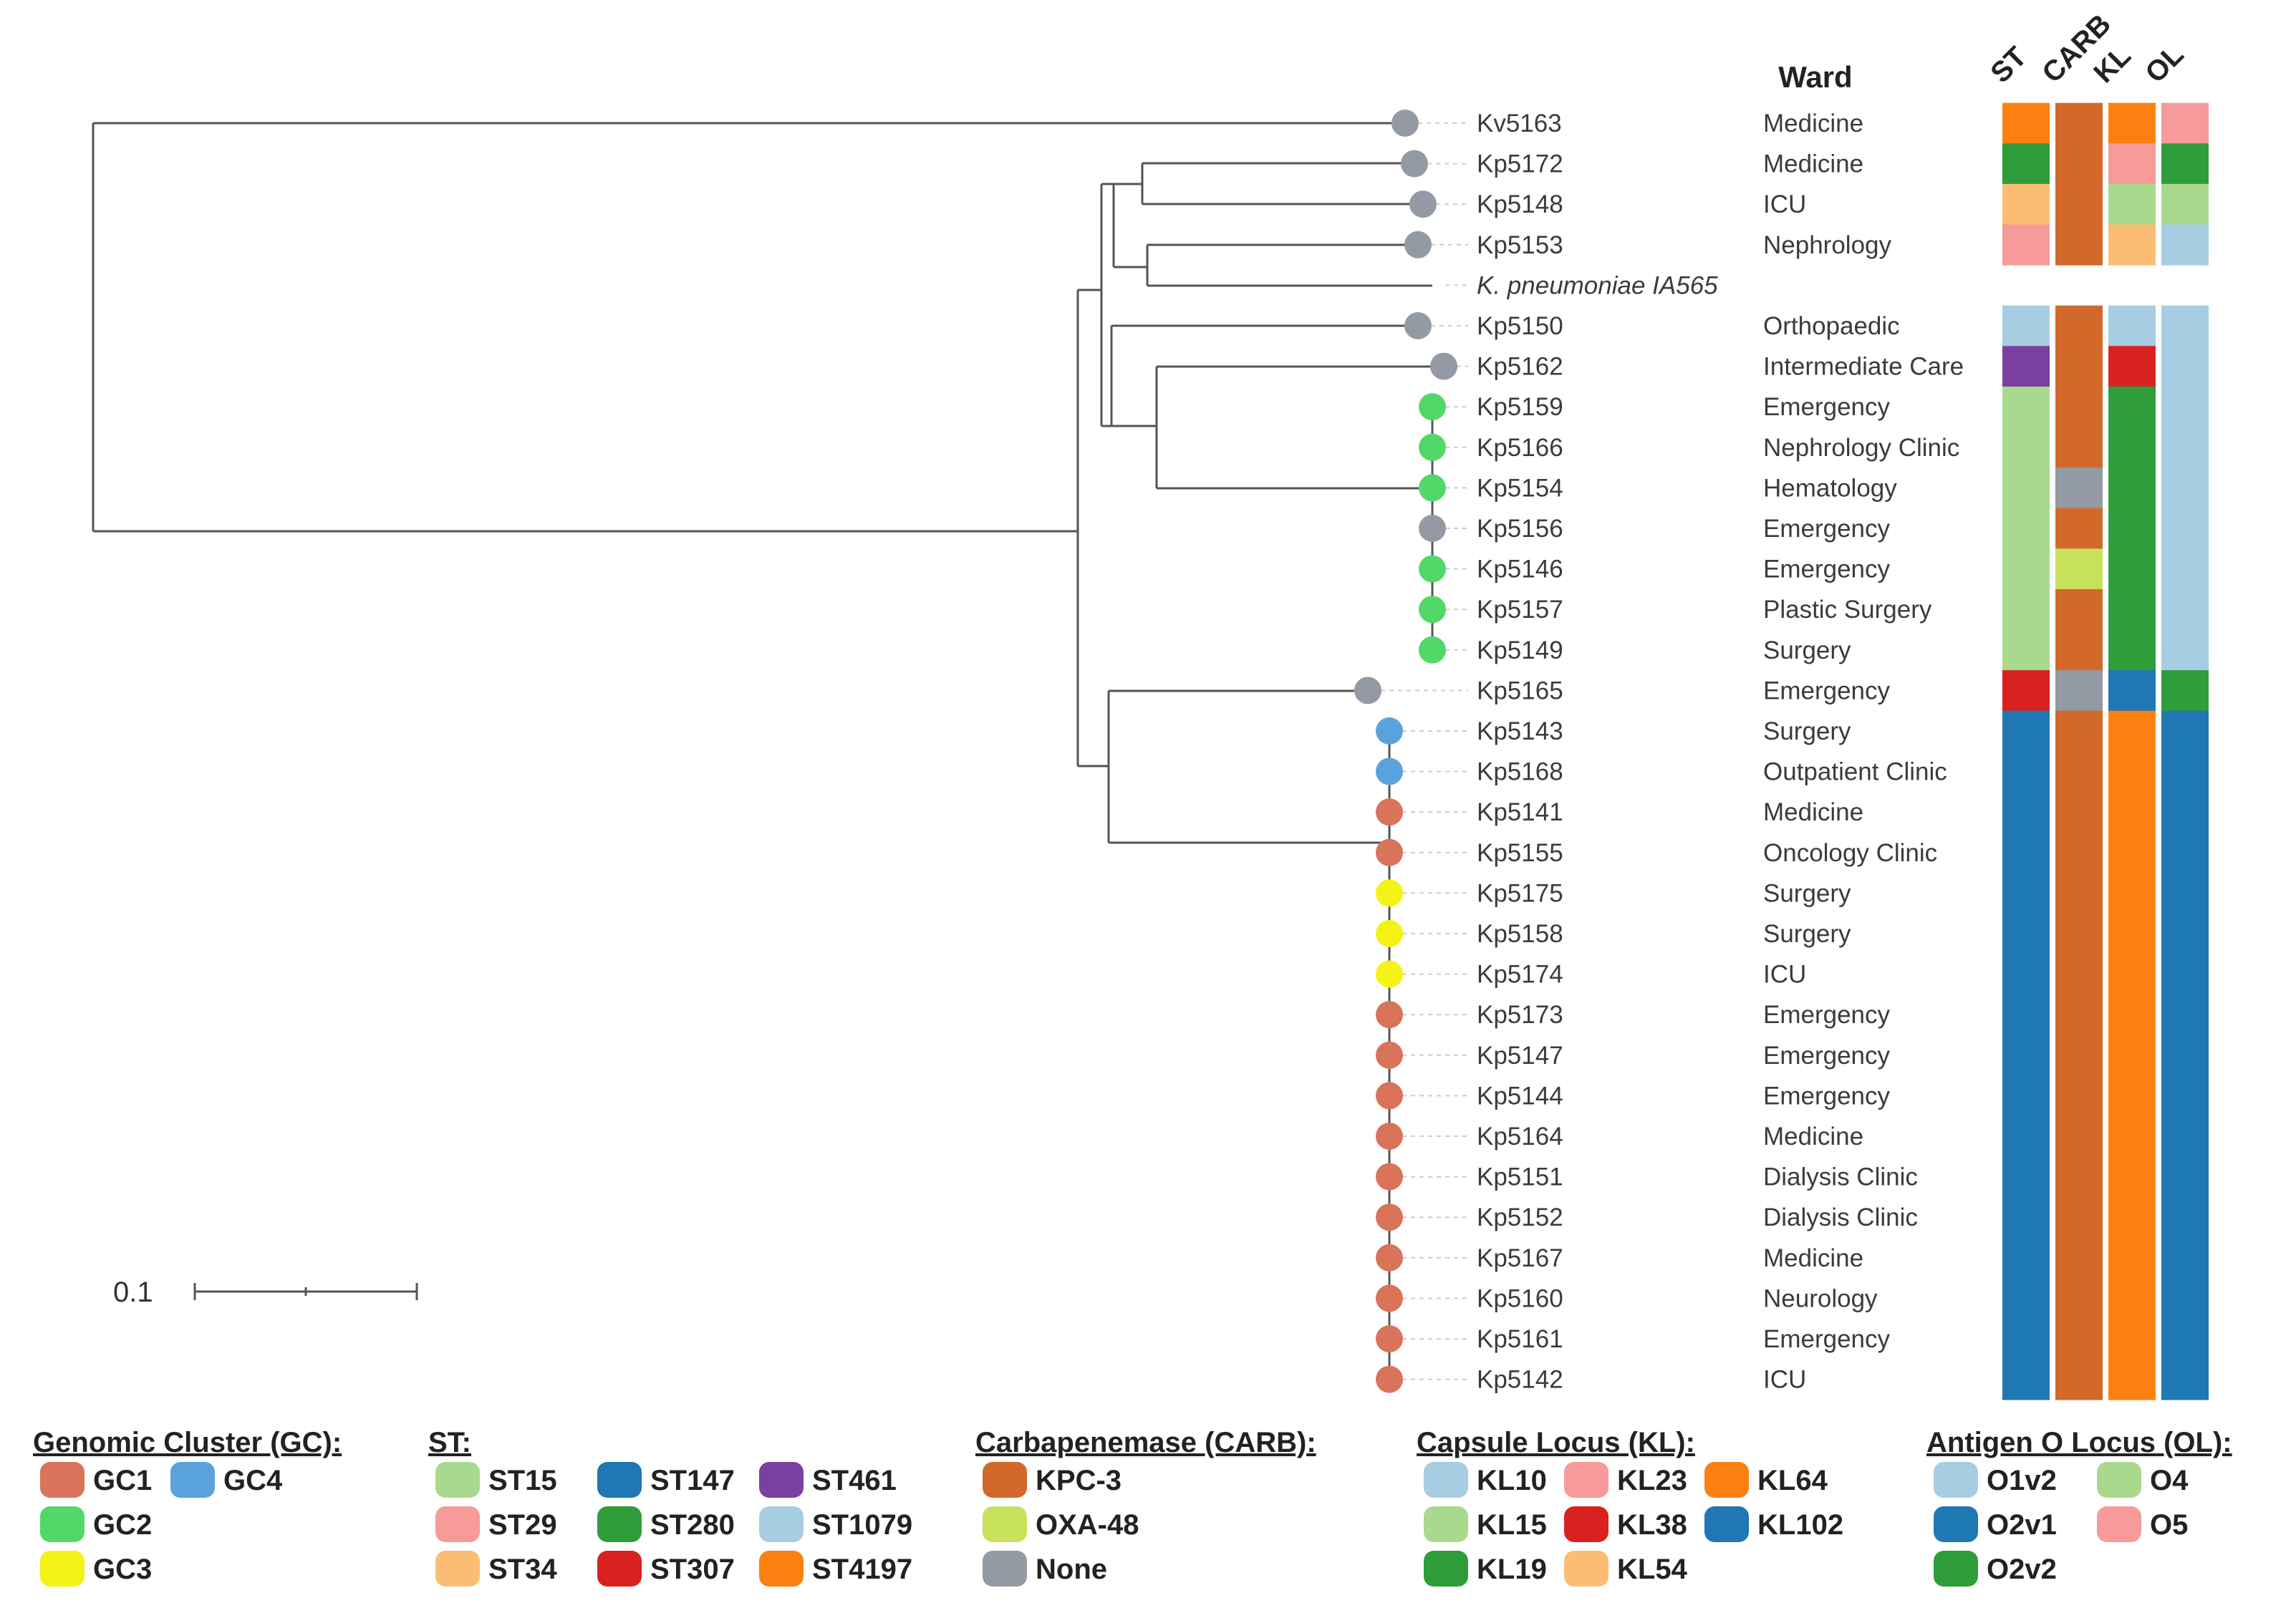  What do you see at coordinates (265, 1293) in the screenshot?
I see `scale-bar: 0.1` at bounding box center [265, 1293].